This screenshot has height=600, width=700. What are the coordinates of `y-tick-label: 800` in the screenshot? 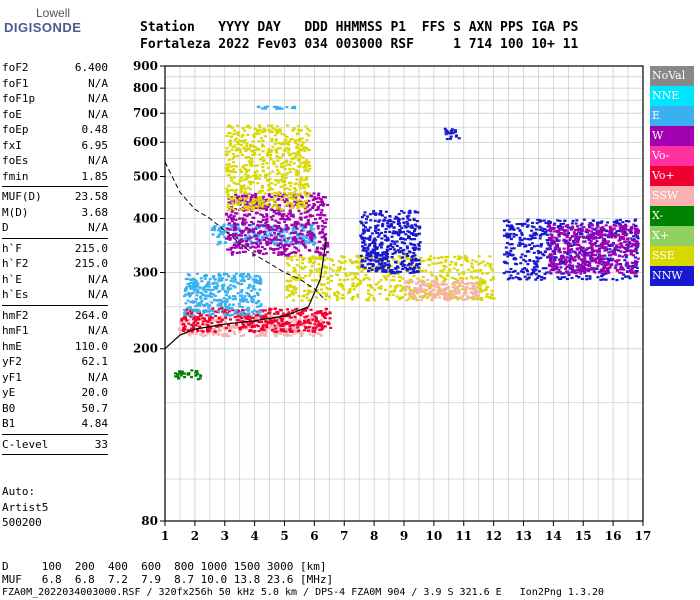 It's located at (145, 88).